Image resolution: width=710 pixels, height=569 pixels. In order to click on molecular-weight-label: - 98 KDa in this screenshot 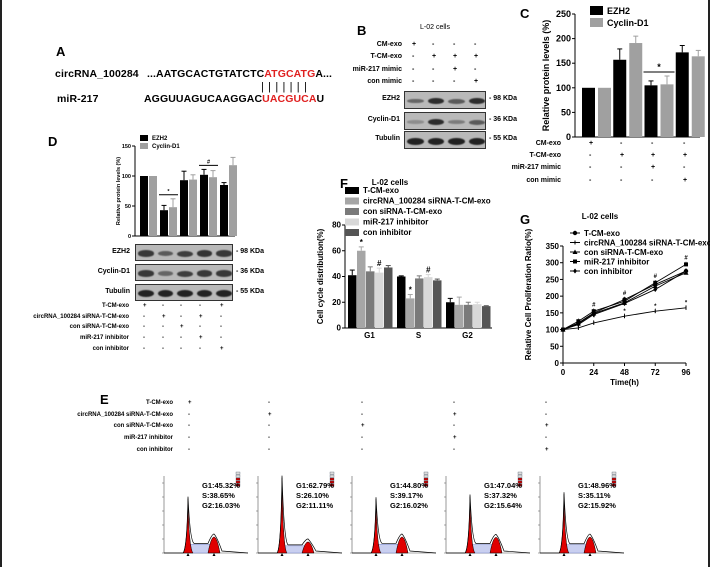, I will do `click(503, 98)`.